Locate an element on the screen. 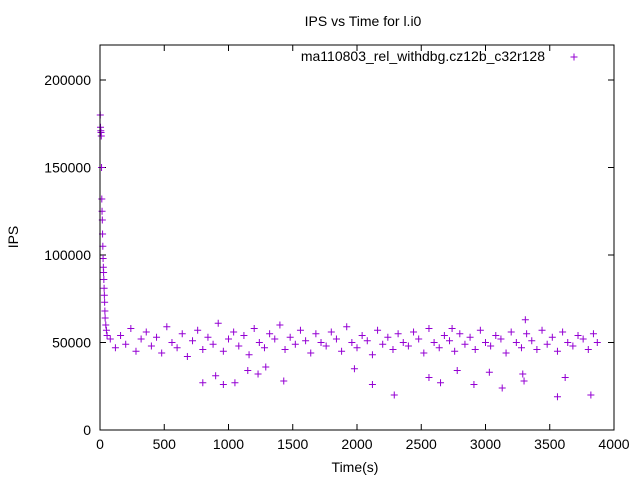  y-tick-label: 200000 is located at coordinates (67, 80).